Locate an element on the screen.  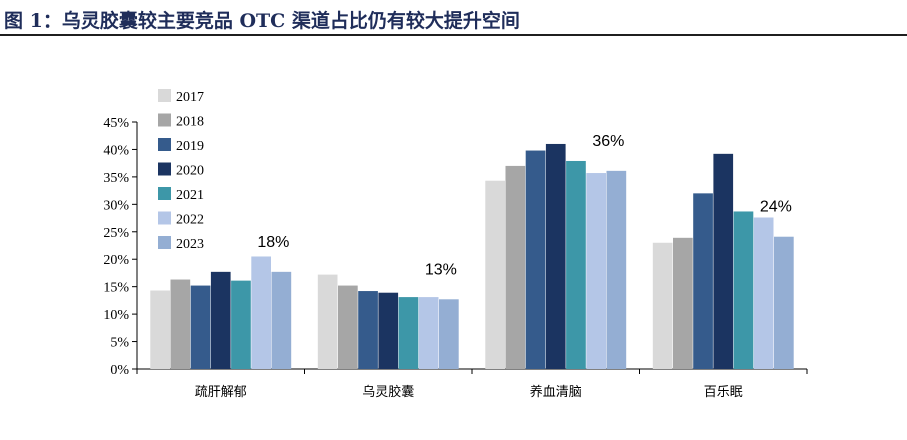
y-tick-label: 0% is located at coordinates (119, 370).